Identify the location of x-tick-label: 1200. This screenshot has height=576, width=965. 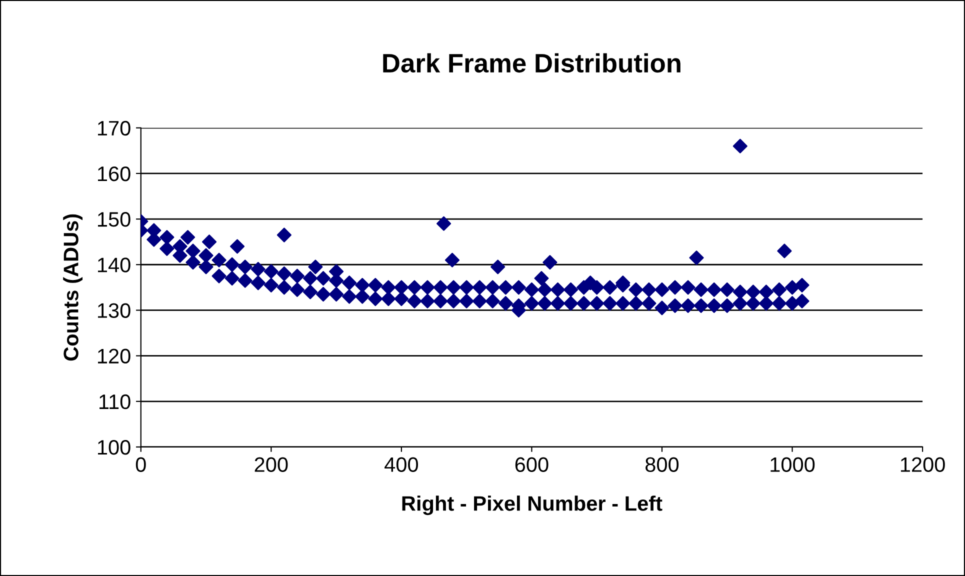
(922, 464).